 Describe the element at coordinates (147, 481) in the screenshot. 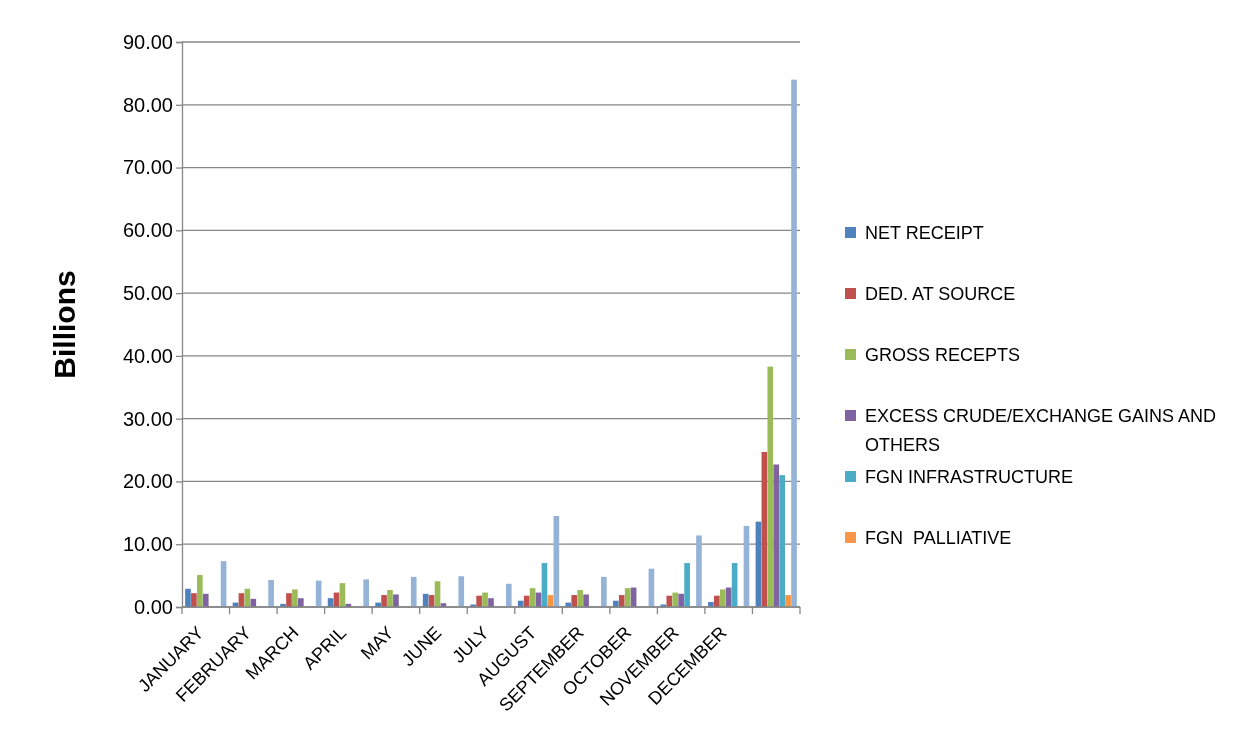

I see `y-tick-label: 20.00` at that location.